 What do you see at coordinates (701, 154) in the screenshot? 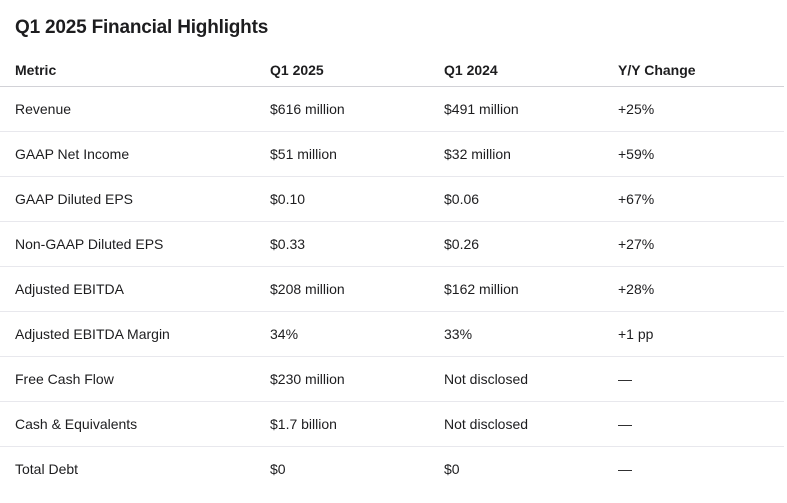
I see `cell-yy-change: +59%` at bounding box center [701, 154].